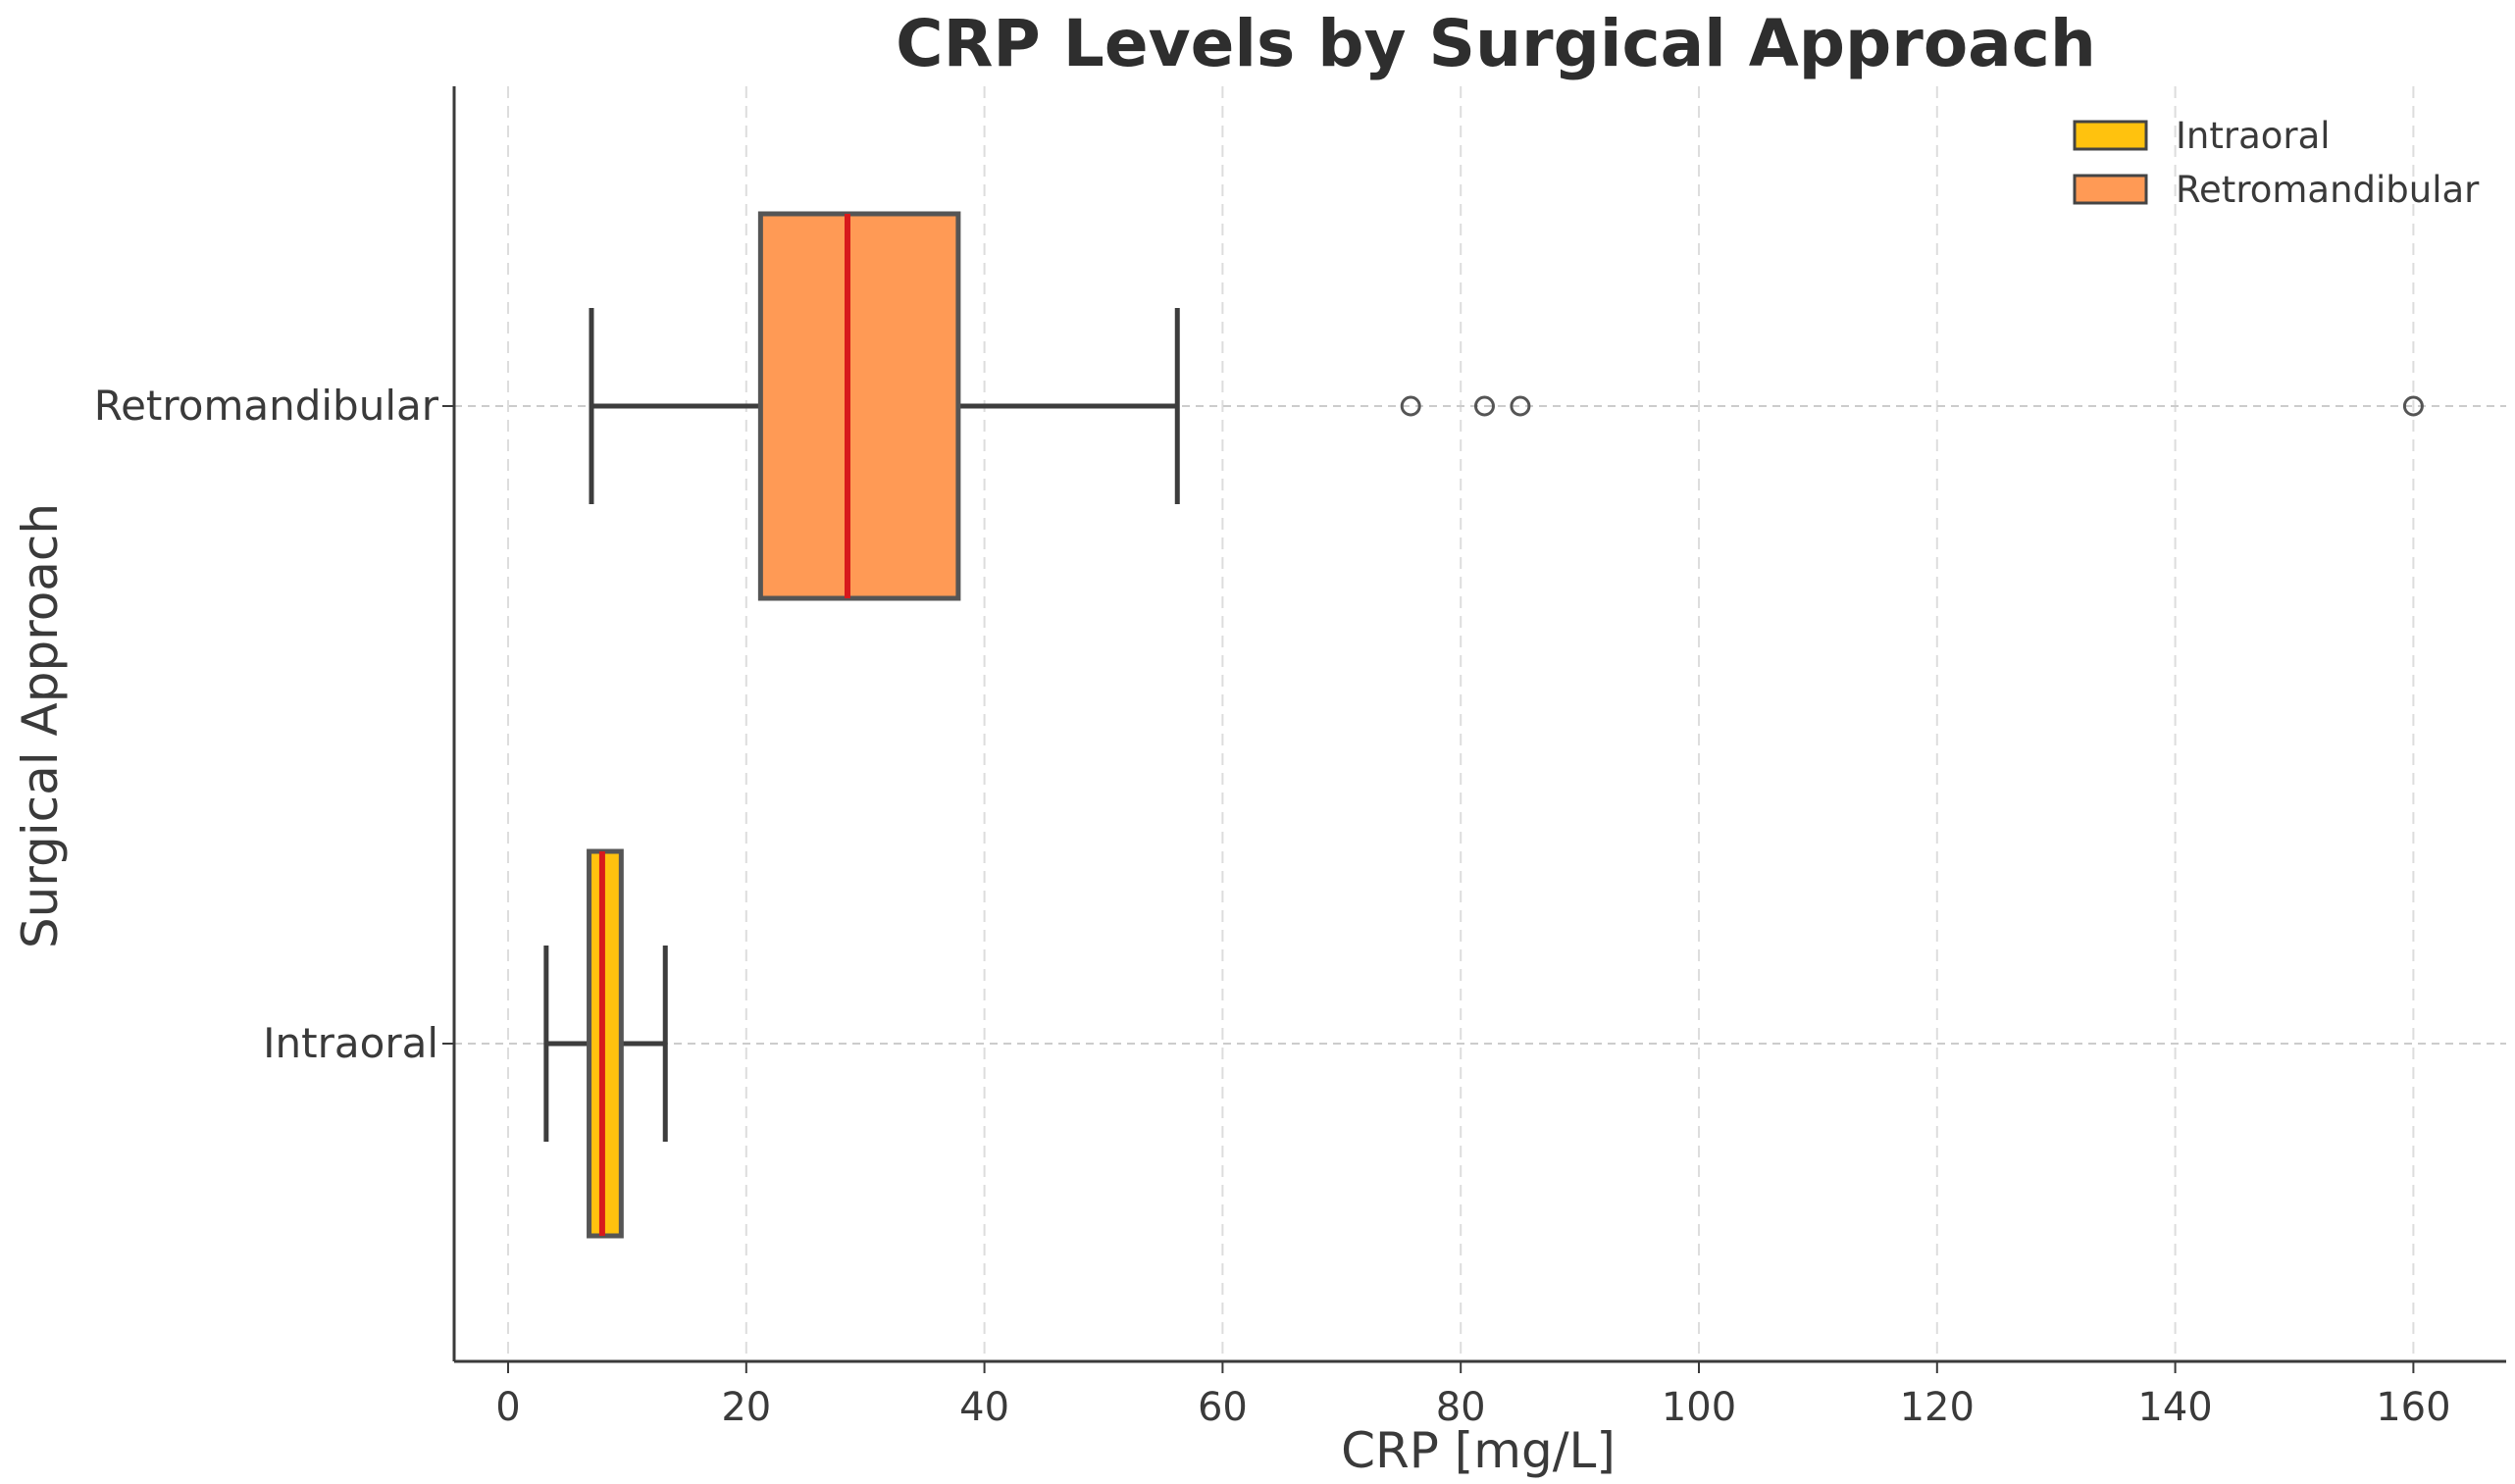 The width and height of the screenshot is (2515, 1484). I want to click on box-intraoral, so click(605, 1043).